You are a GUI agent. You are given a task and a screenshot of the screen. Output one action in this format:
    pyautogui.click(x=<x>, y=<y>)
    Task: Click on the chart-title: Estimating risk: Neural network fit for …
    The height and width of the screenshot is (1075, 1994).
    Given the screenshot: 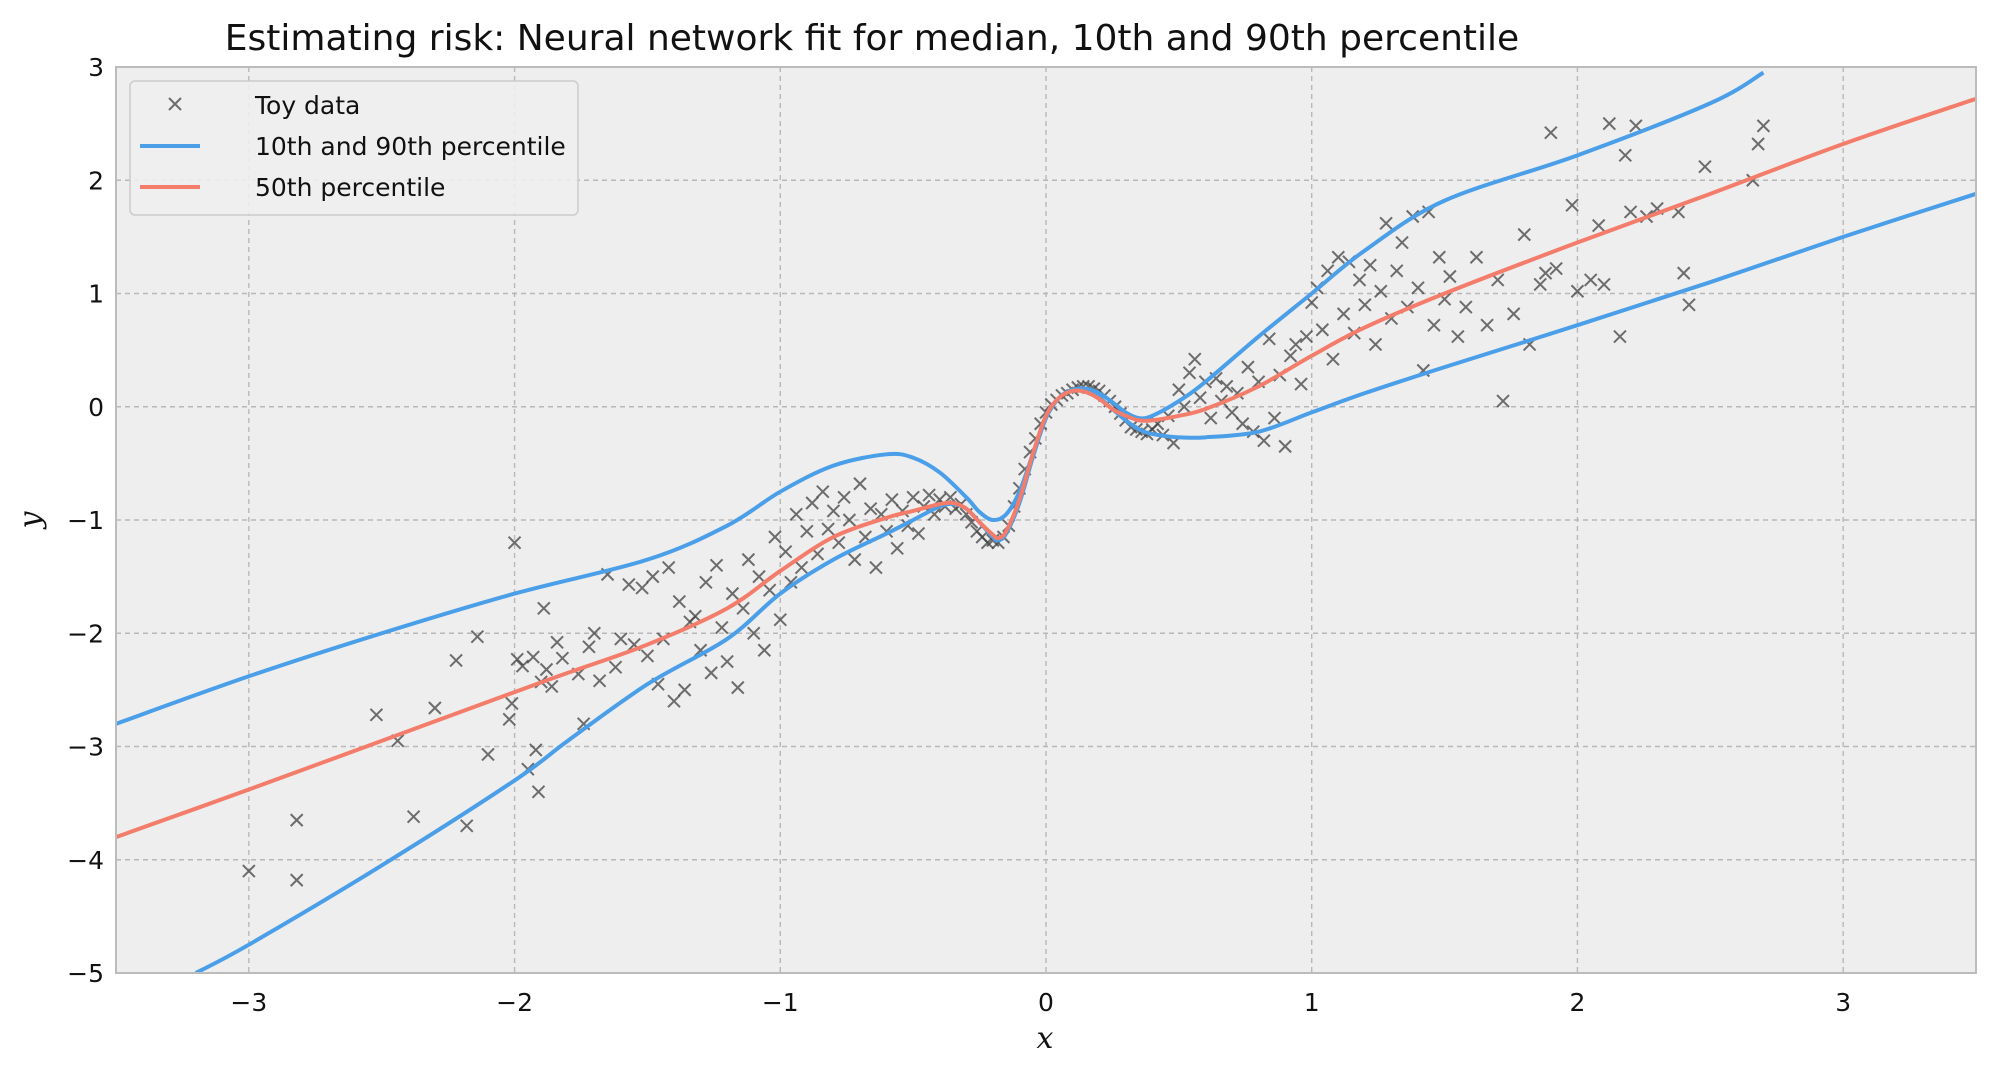 What is the action you would take?
    pyautogui.click(x=872, y=38)
    